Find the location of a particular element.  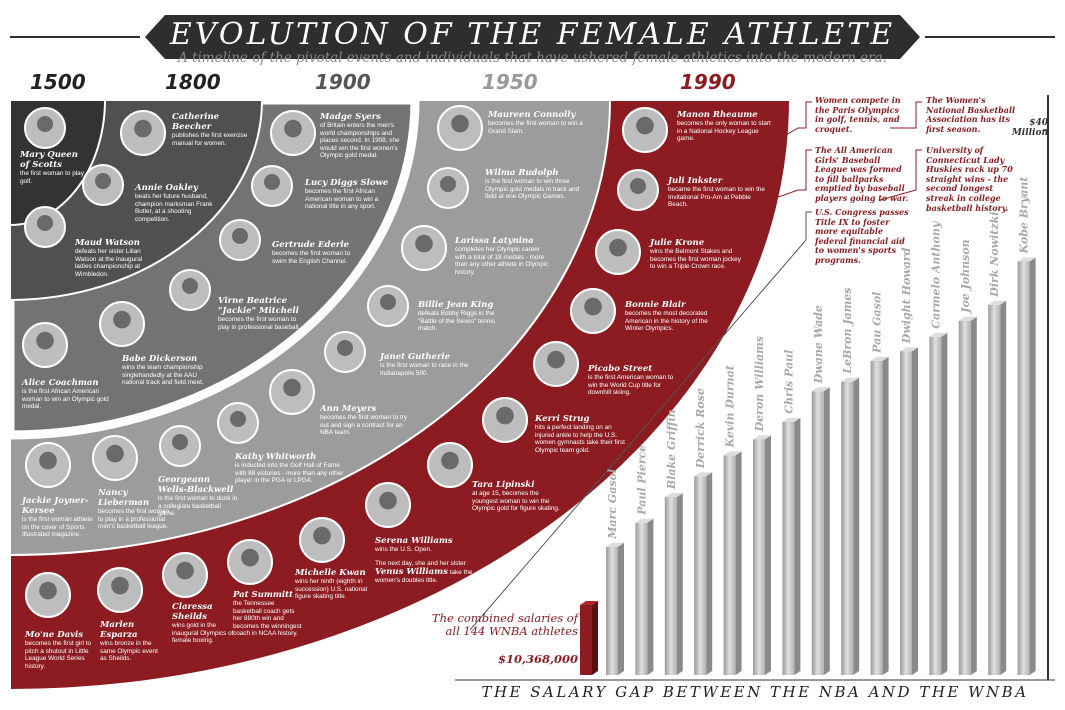

athlete-name: Billie Jean King is located at coordinates (456, 305).